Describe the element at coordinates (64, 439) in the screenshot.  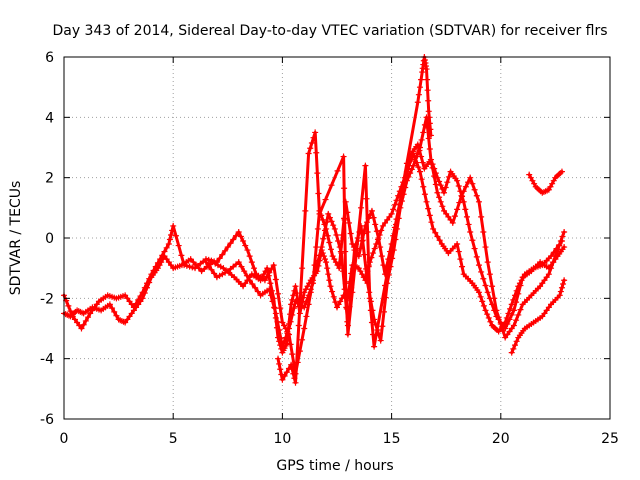
I see `x-tick-label: 0` at that location.